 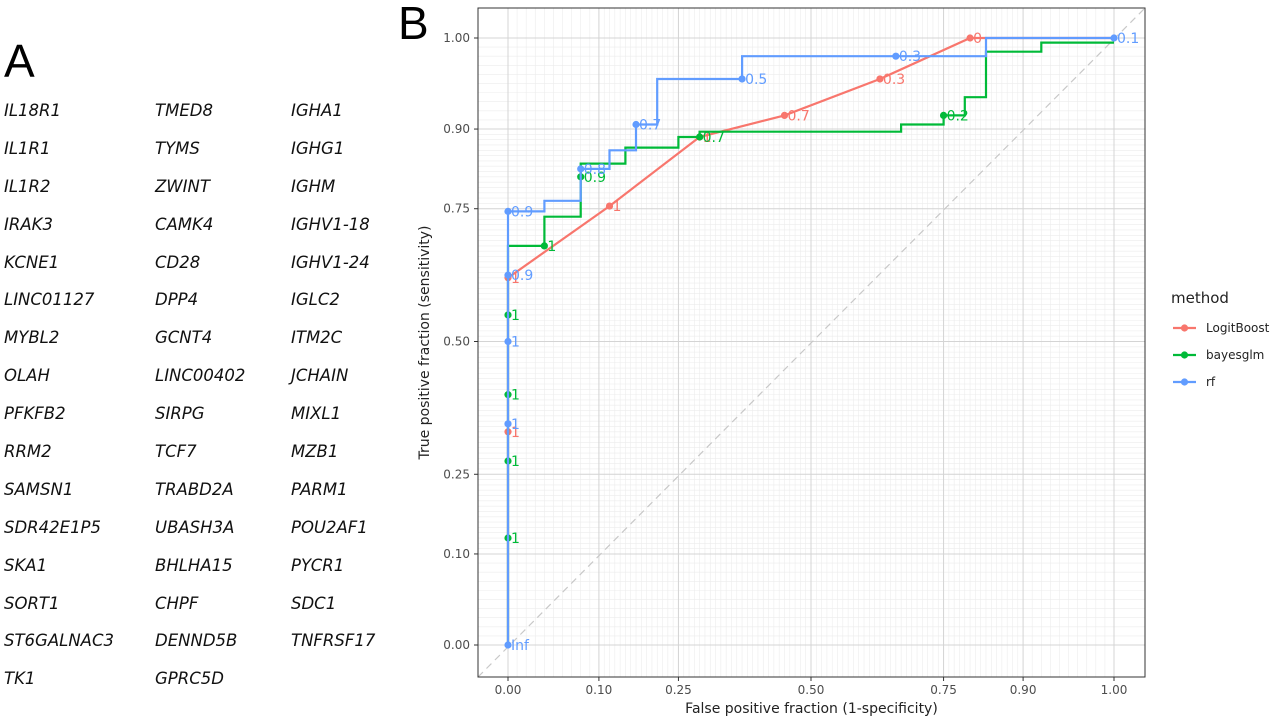 What do you see at coordinates (319, 489) in the screenshot?
I see `gene-label: PARM1` at bounding box center [319, 489].